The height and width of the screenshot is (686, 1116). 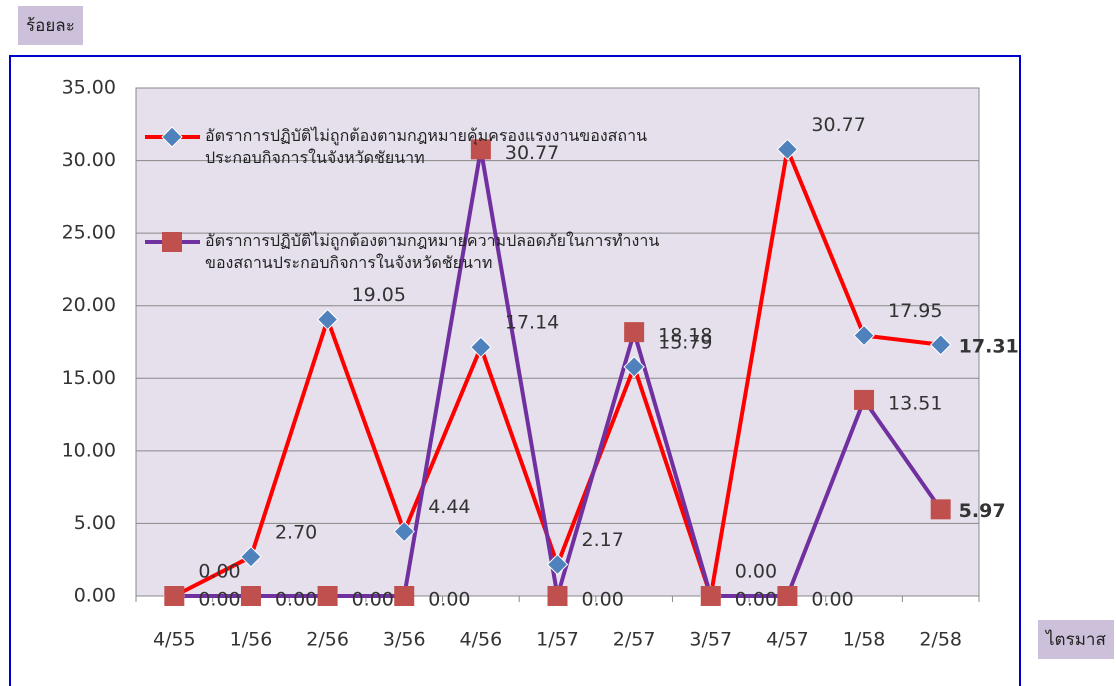 I want to click on x-tick-label: 4/55, so click(x=174, y=640).